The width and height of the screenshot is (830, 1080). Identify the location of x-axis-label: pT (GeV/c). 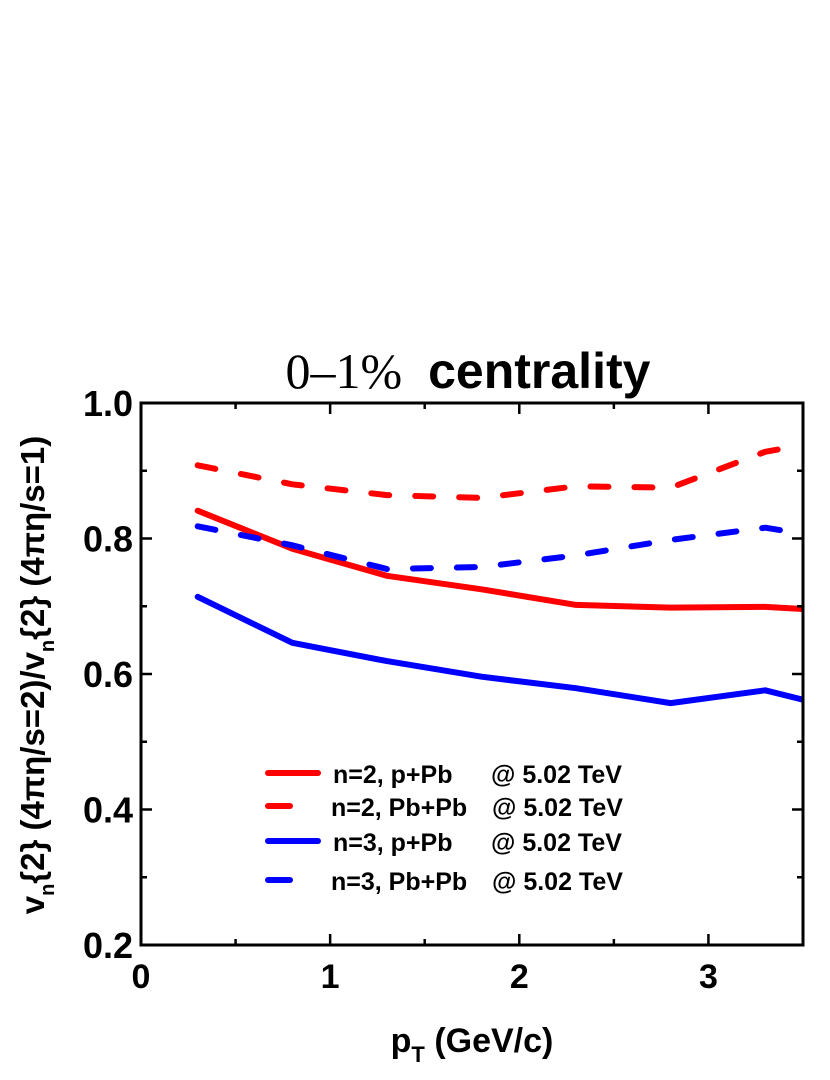
(472, 1044).